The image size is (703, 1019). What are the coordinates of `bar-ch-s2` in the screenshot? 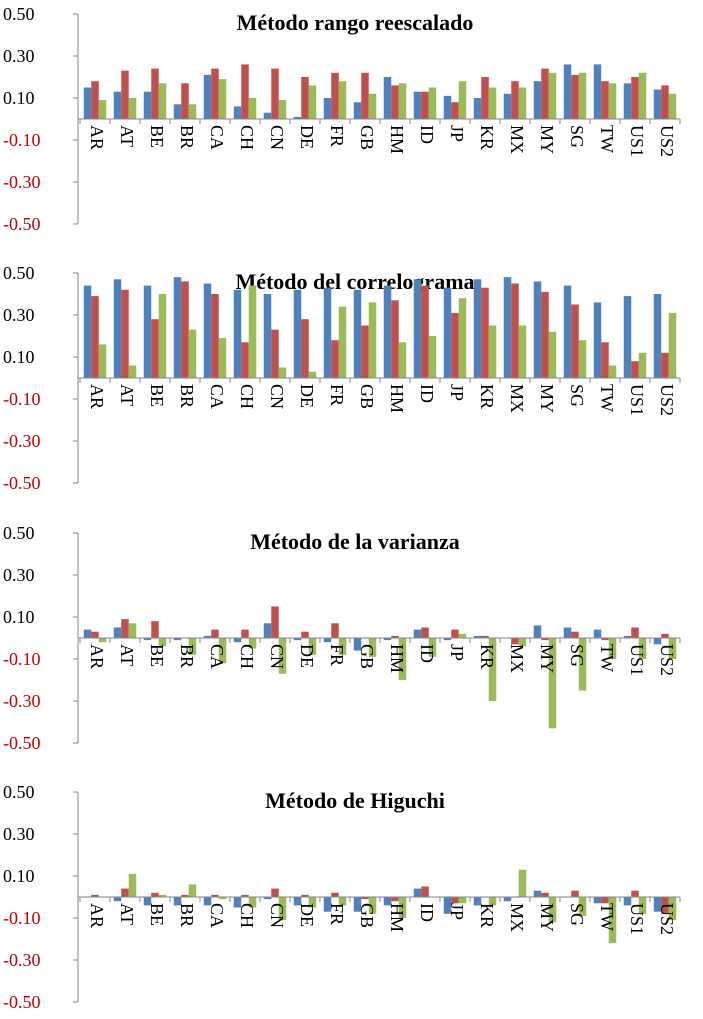 It's located at (245, 895).